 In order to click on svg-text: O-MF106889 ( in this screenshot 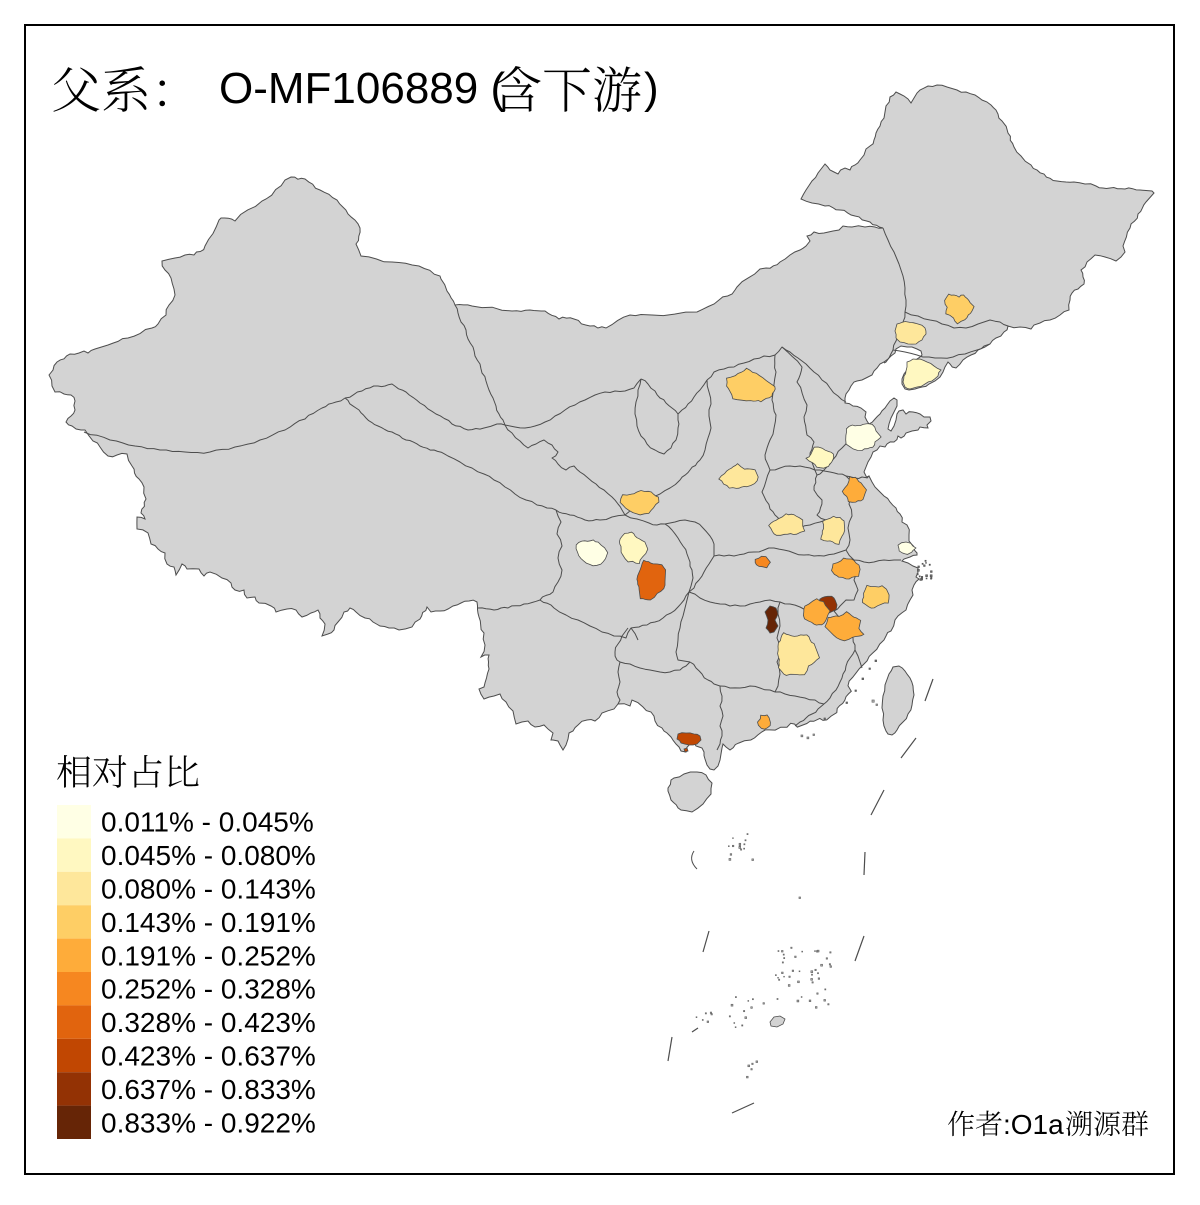, I will do `click(362, 88)`.